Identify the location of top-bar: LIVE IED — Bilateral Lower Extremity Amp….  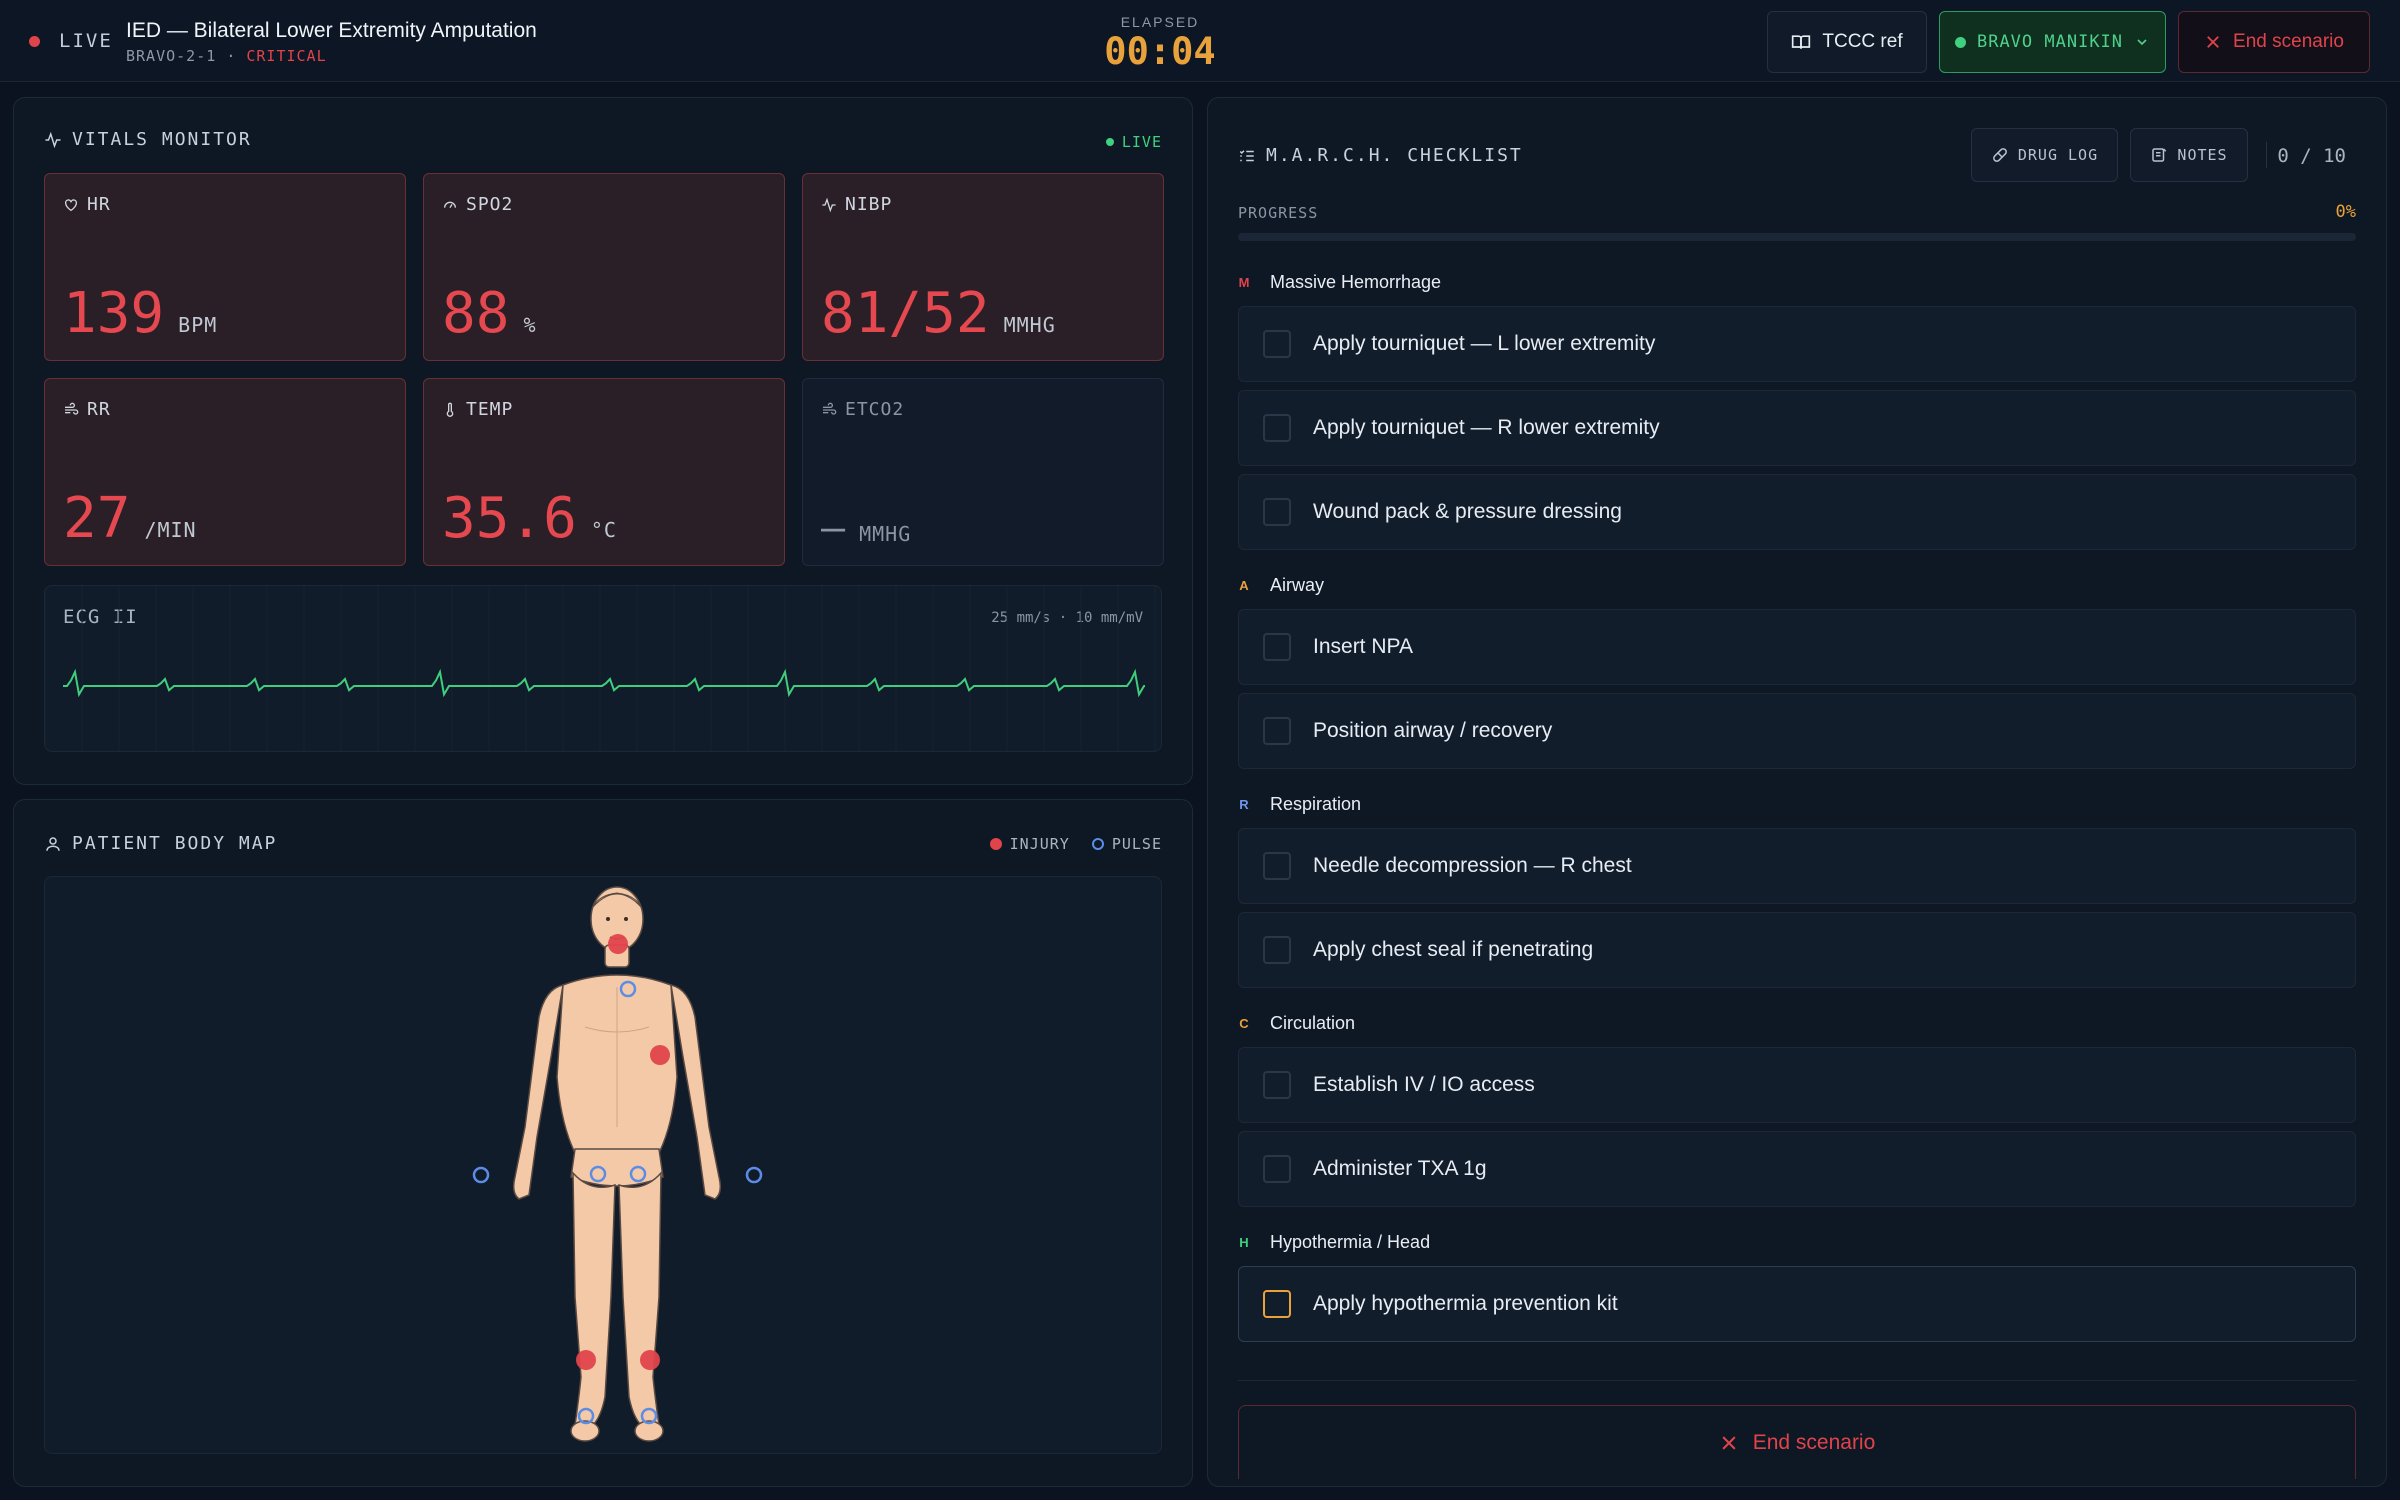
(1200, 41).